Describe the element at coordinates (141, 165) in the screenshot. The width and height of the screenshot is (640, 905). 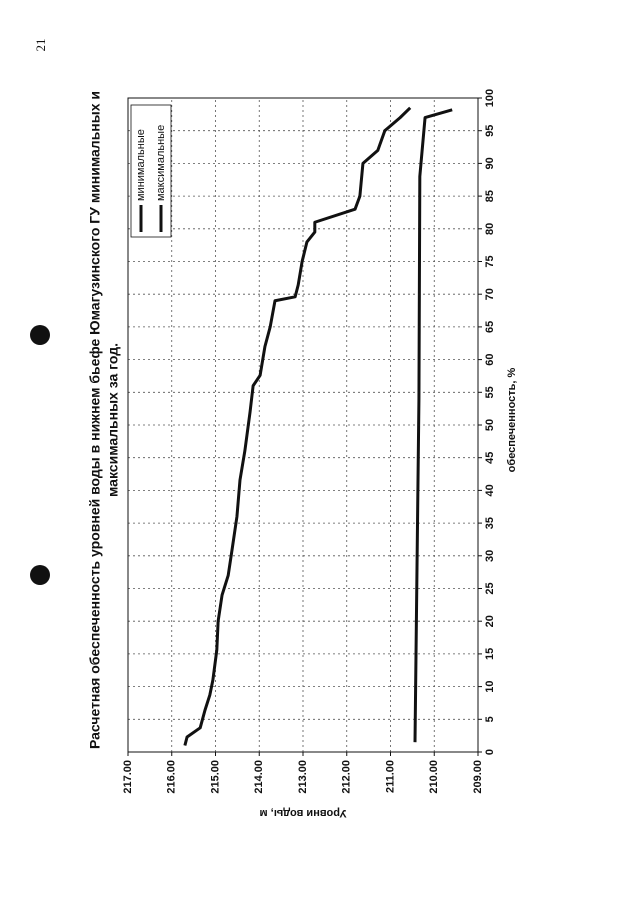
I see `legend-label: минимальные` at that location.